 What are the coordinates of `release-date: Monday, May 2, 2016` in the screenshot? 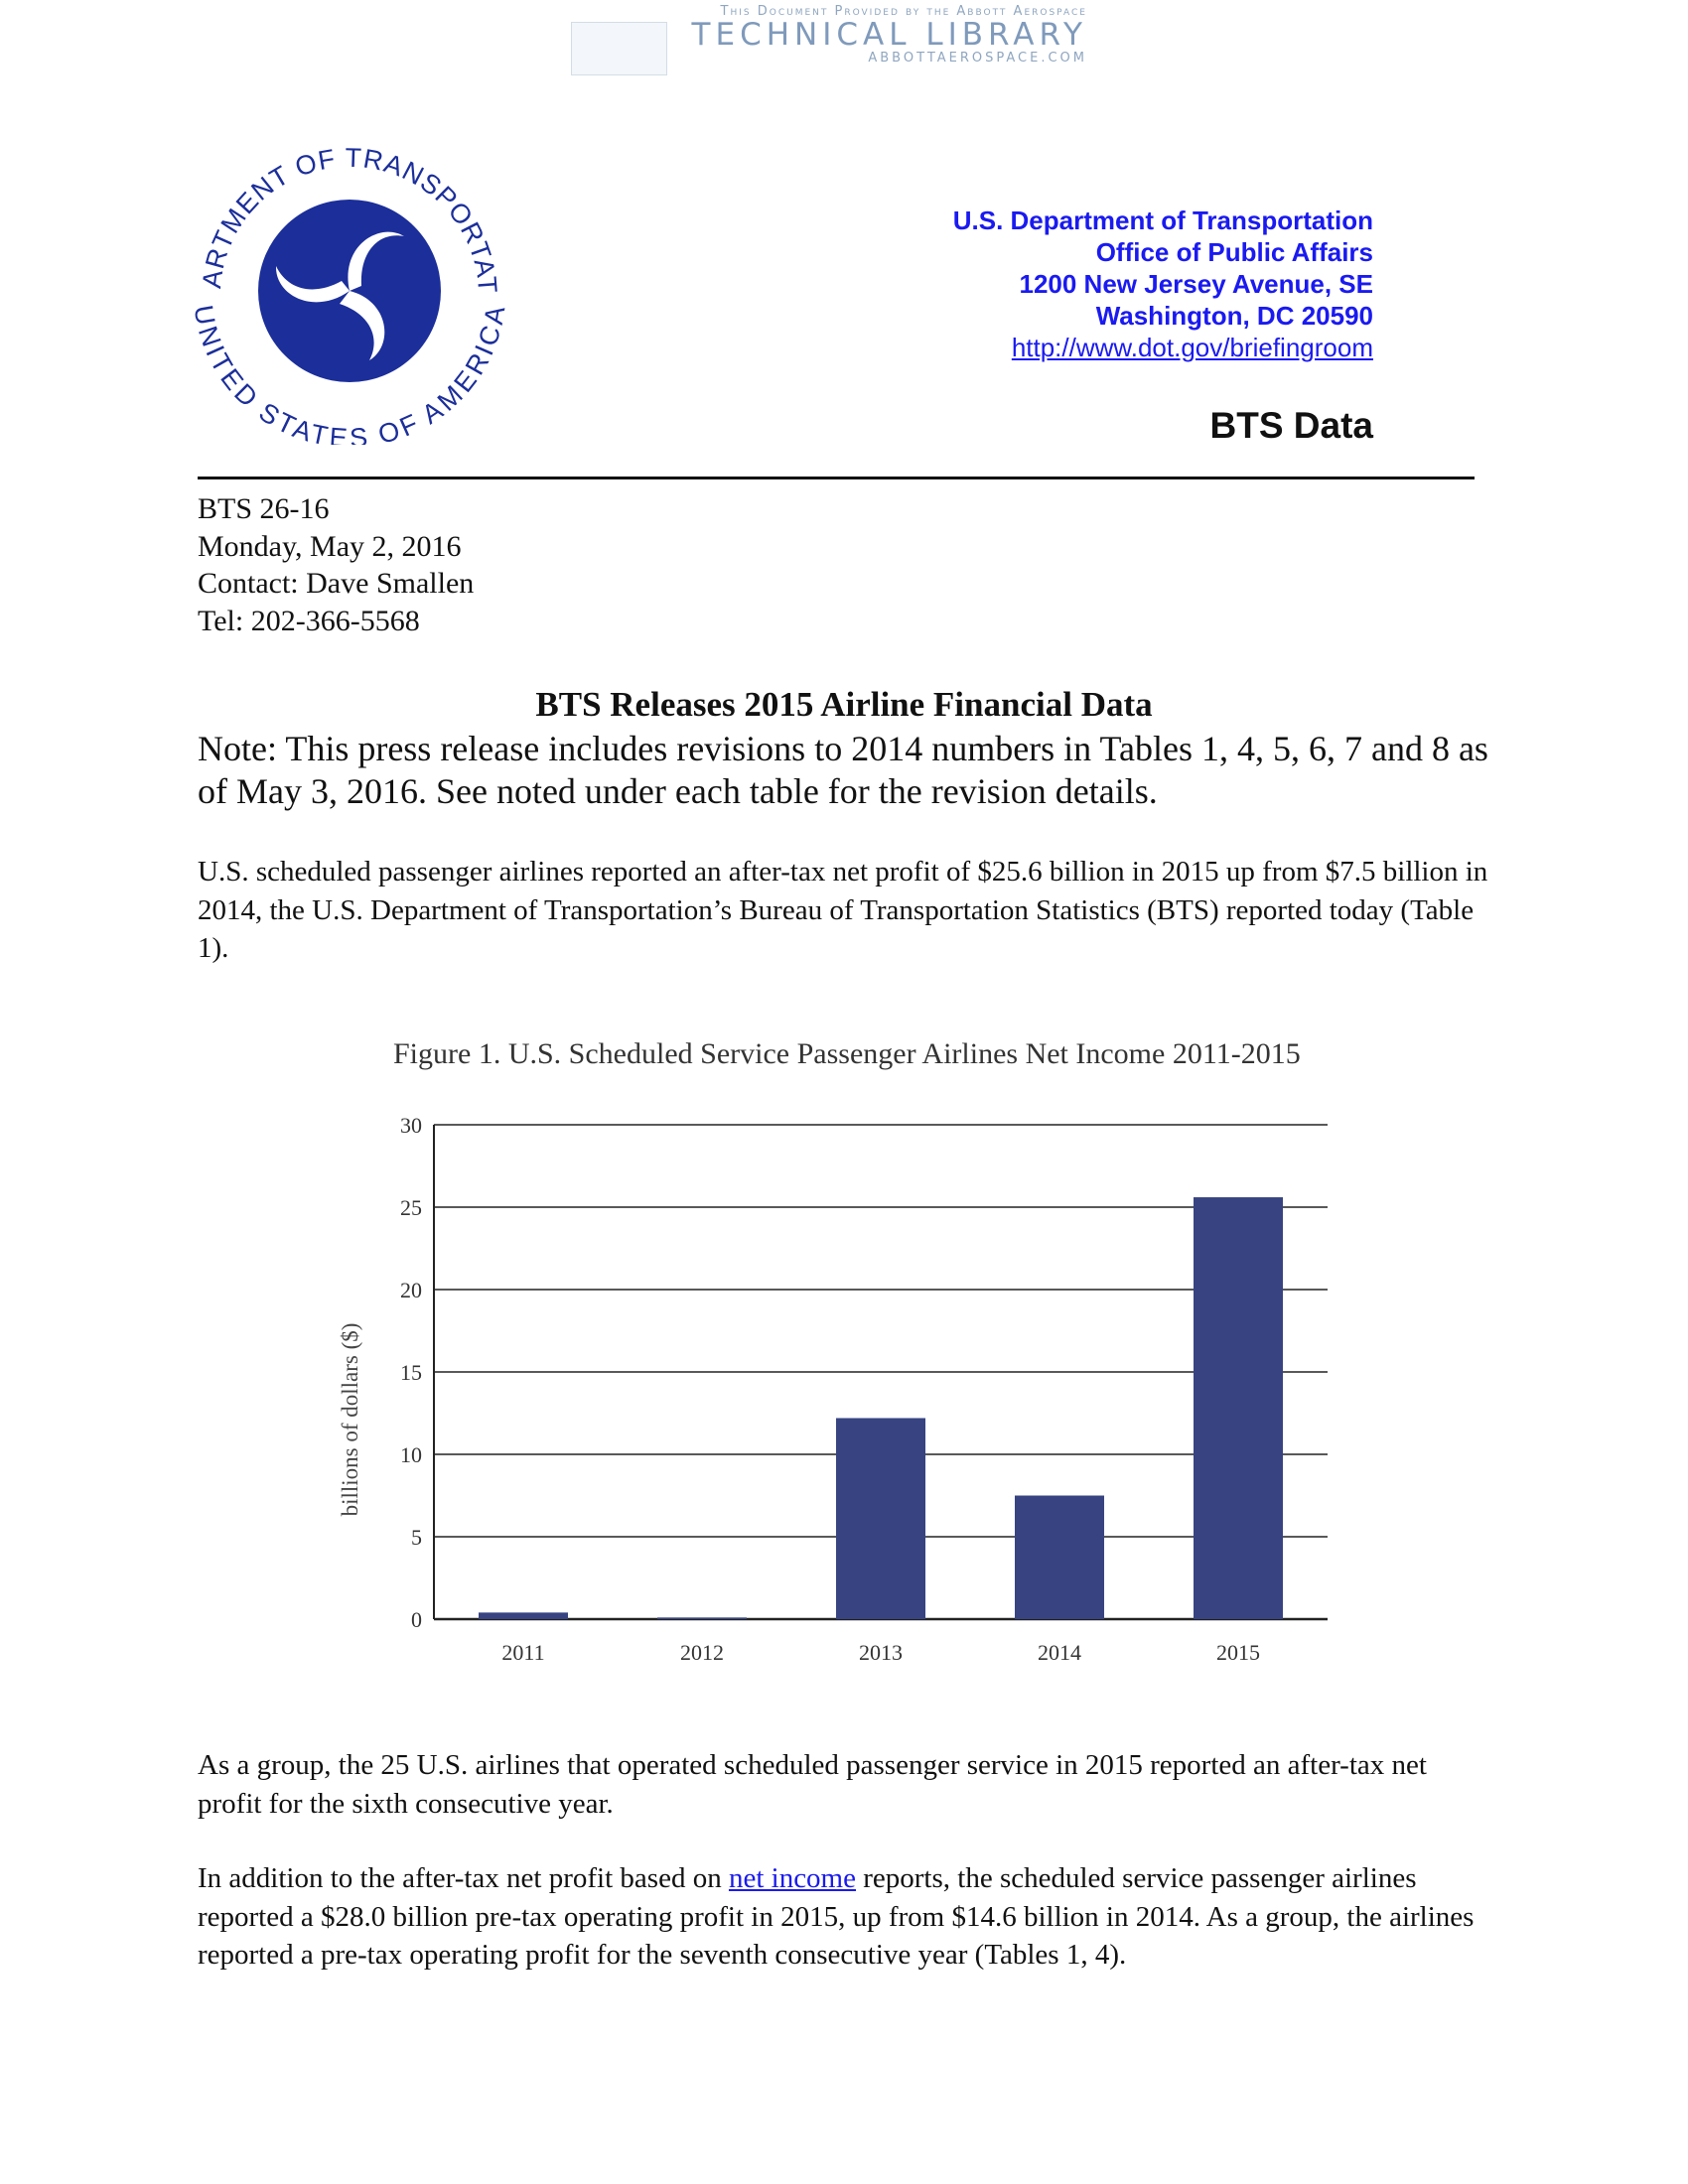 It's located at (330, 546).